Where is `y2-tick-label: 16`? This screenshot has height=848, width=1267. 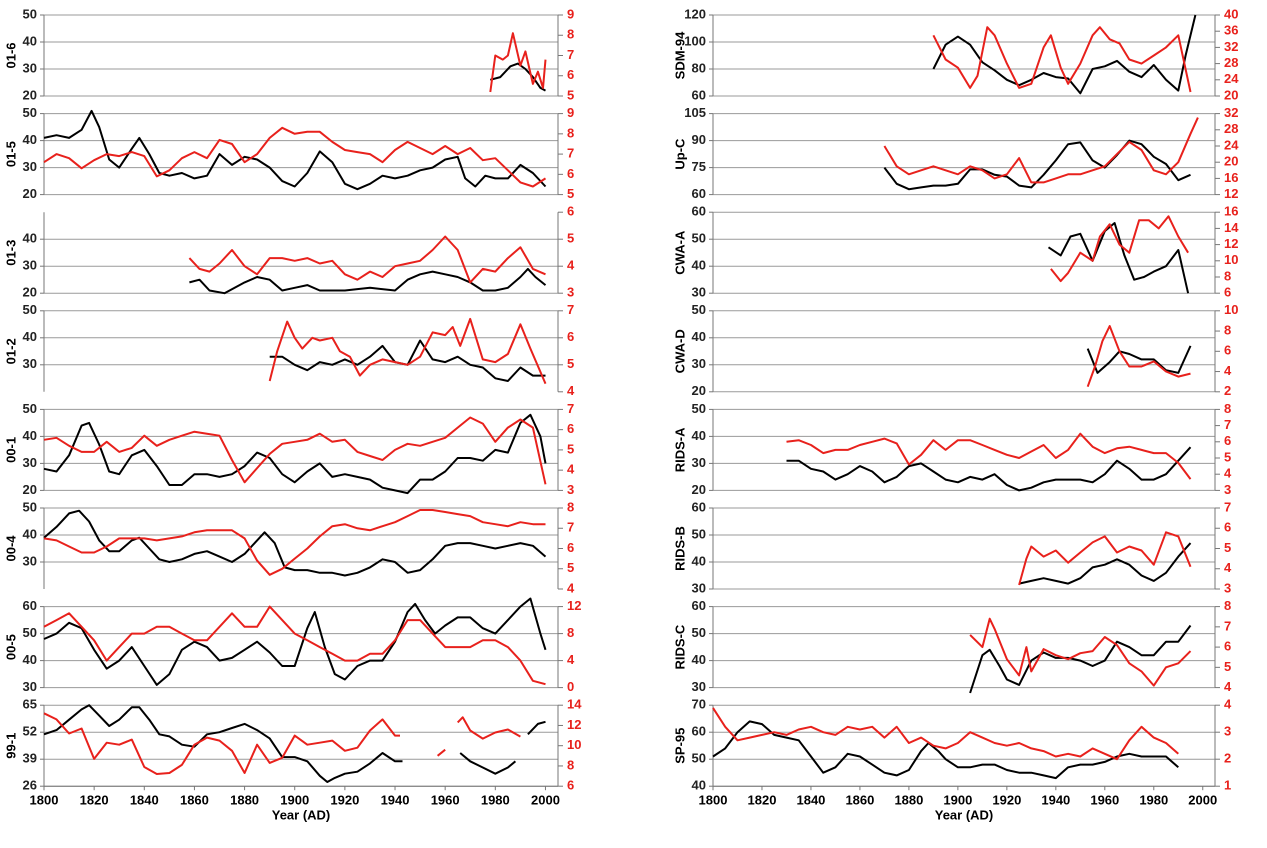
y2-tick-label: 16 is located at coordinates (1231, 177).